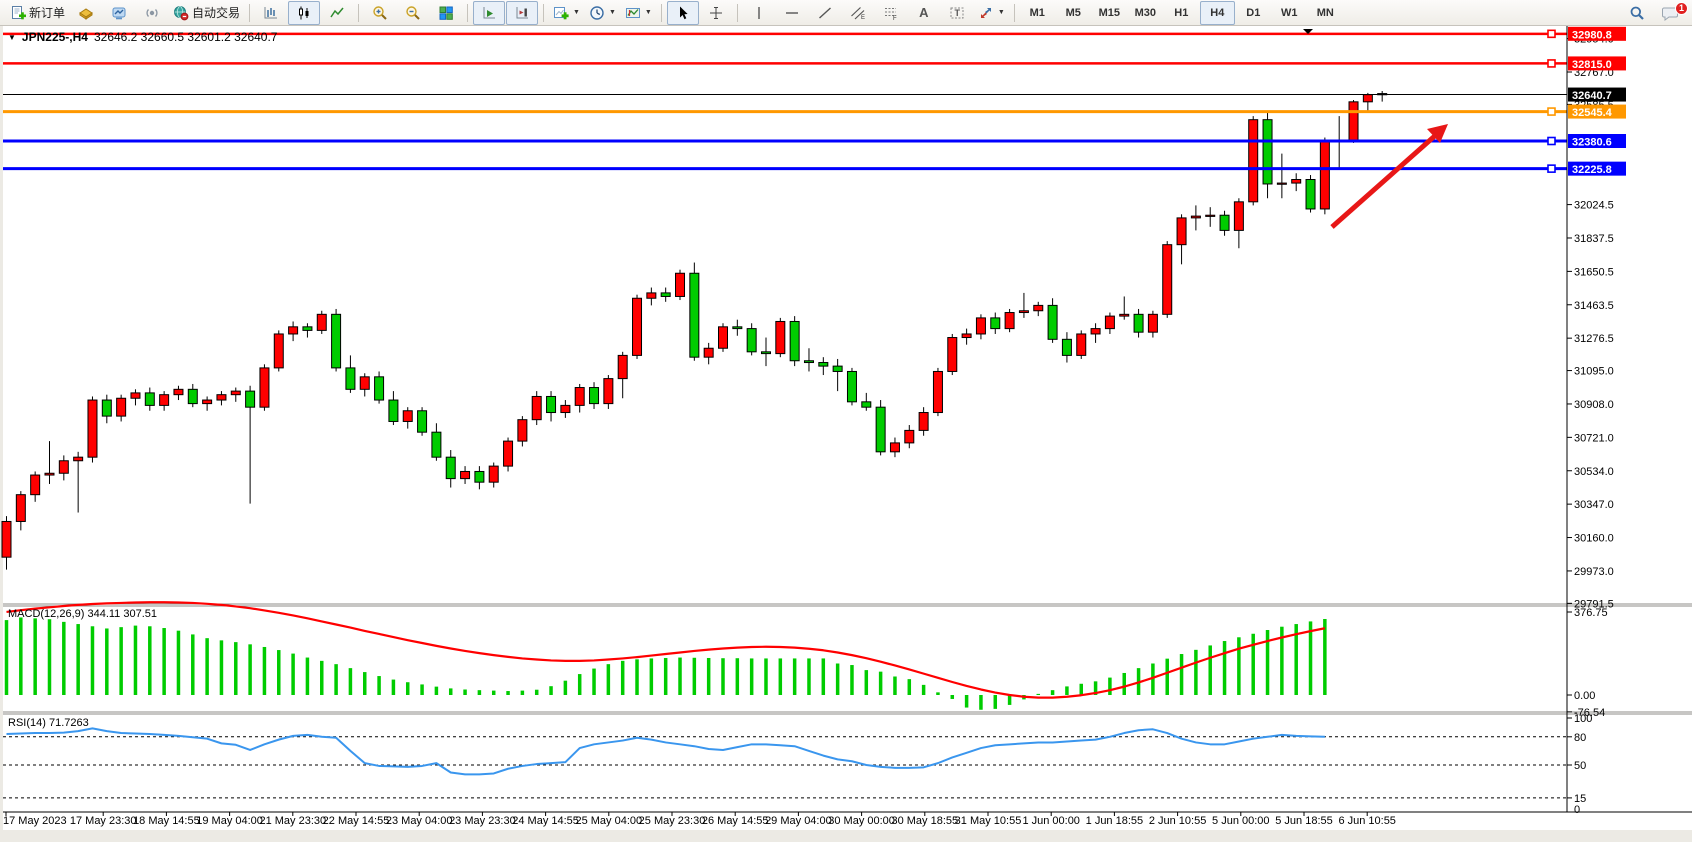  Describe the element at coordinates (1580, 799) in the screenshot. I see `rsi-axis-label: 15` at that location.